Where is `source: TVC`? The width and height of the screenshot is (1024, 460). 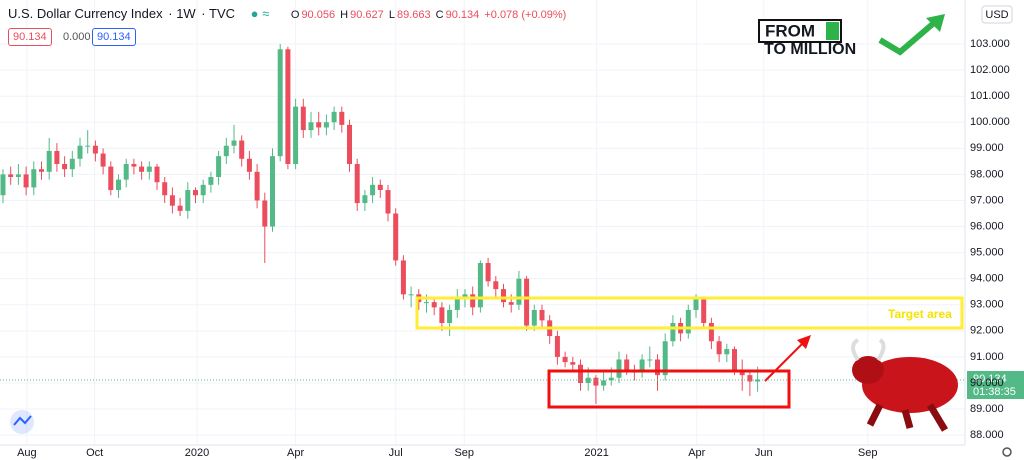 source: TVC is located at coordinates (222, 13).